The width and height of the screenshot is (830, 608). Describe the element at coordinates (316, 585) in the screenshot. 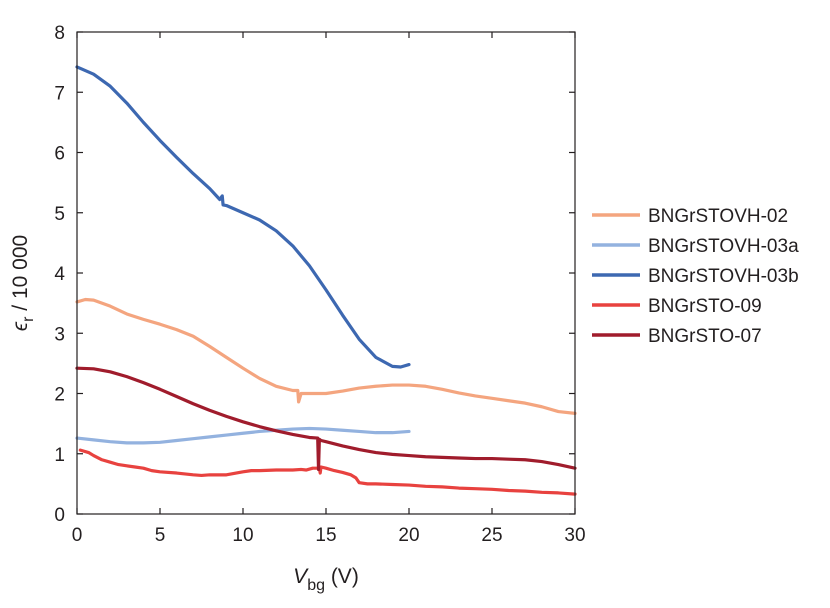

I see `x-axis-label-subscript: bg` at that location.